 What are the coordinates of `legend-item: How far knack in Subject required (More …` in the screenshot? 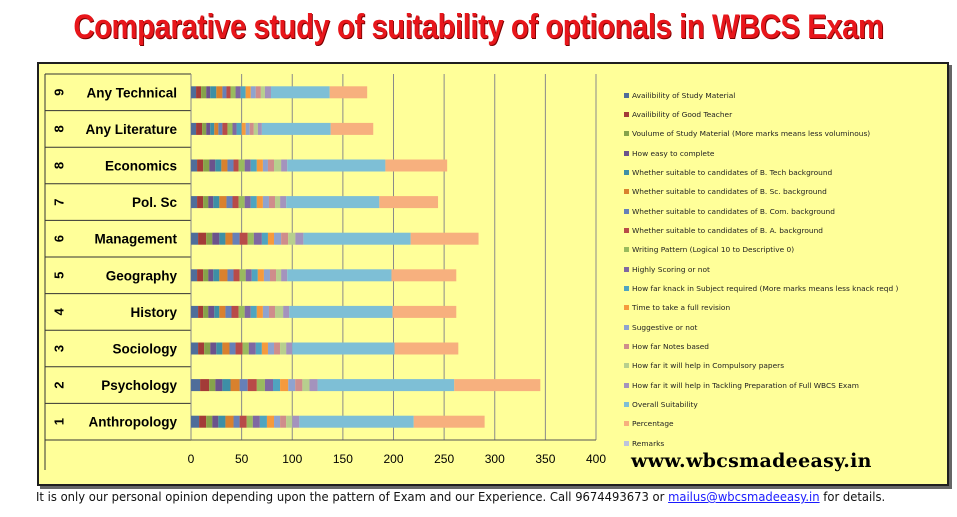 It's located at (761, 289).